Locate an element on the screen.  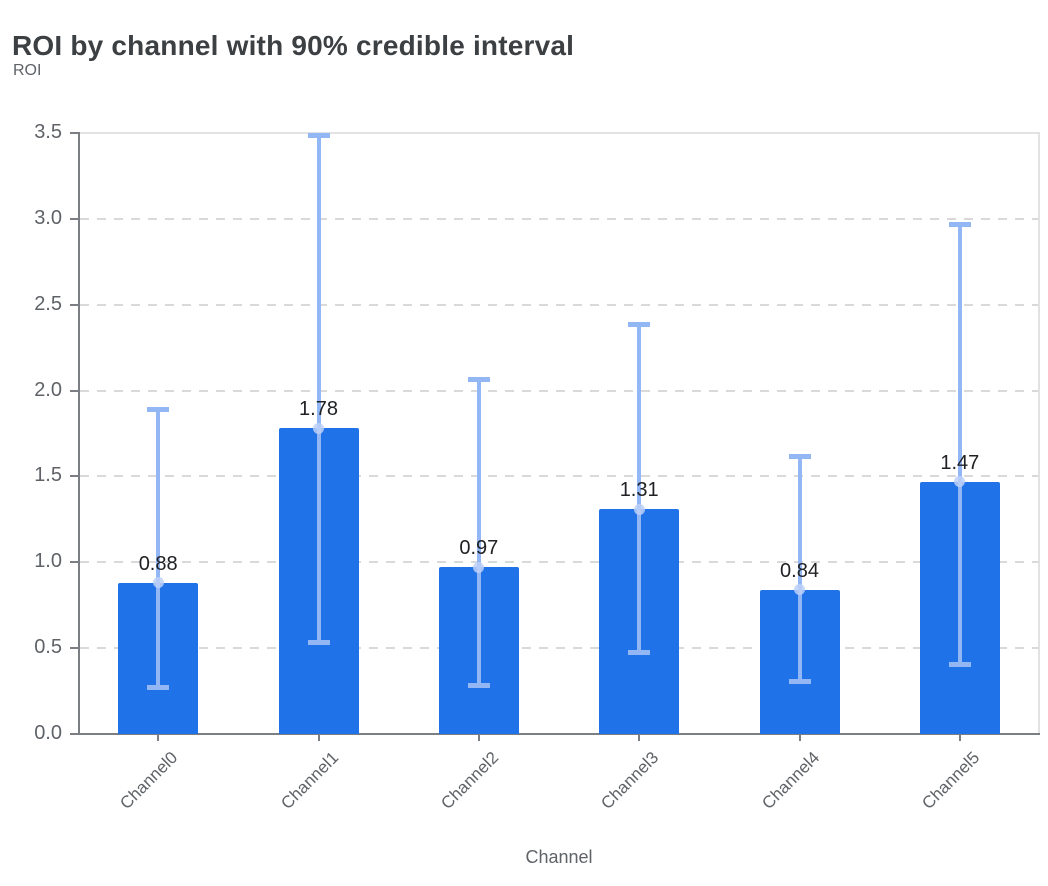
y-tick-label: 2.5 is located at coordinates (48, 303).